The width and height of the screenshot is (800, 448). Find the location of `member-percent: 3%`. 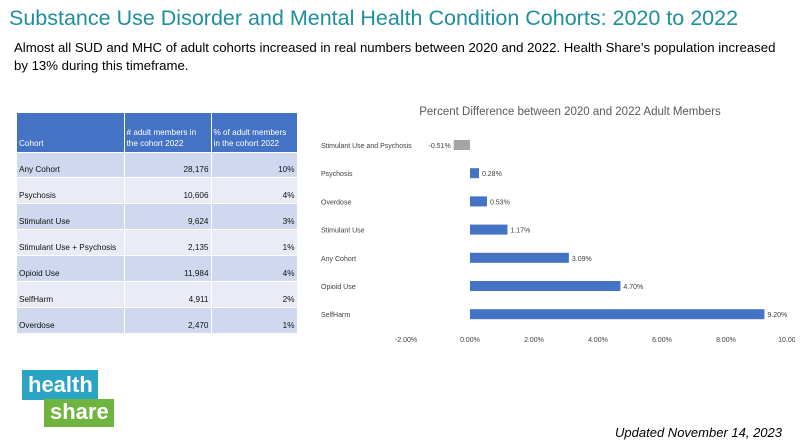

member-percent: 3% is located at coordinates (254, 216).